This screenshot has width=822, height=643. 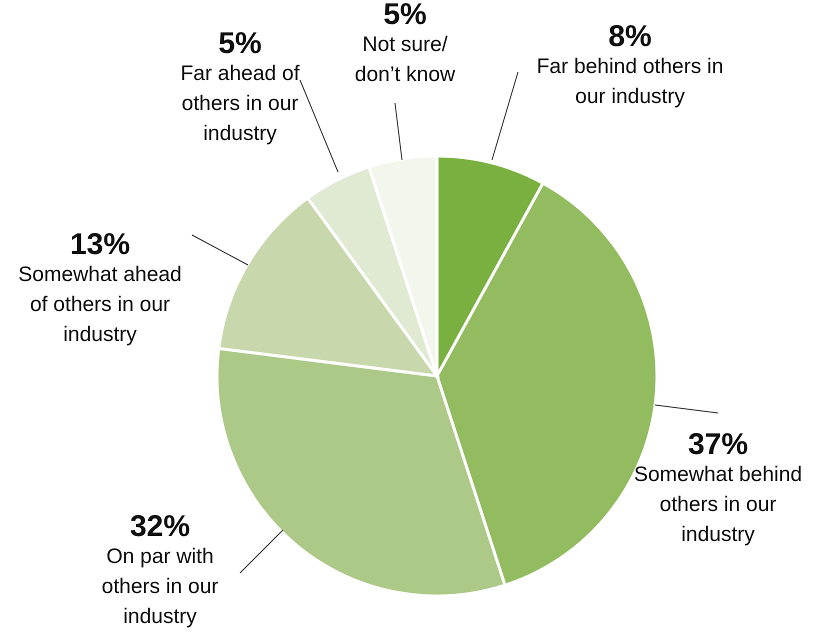 What do you see at coordinates (100, 244) in the screenshot?
I see `data-label: 13%` at bounding box center [100, 244].